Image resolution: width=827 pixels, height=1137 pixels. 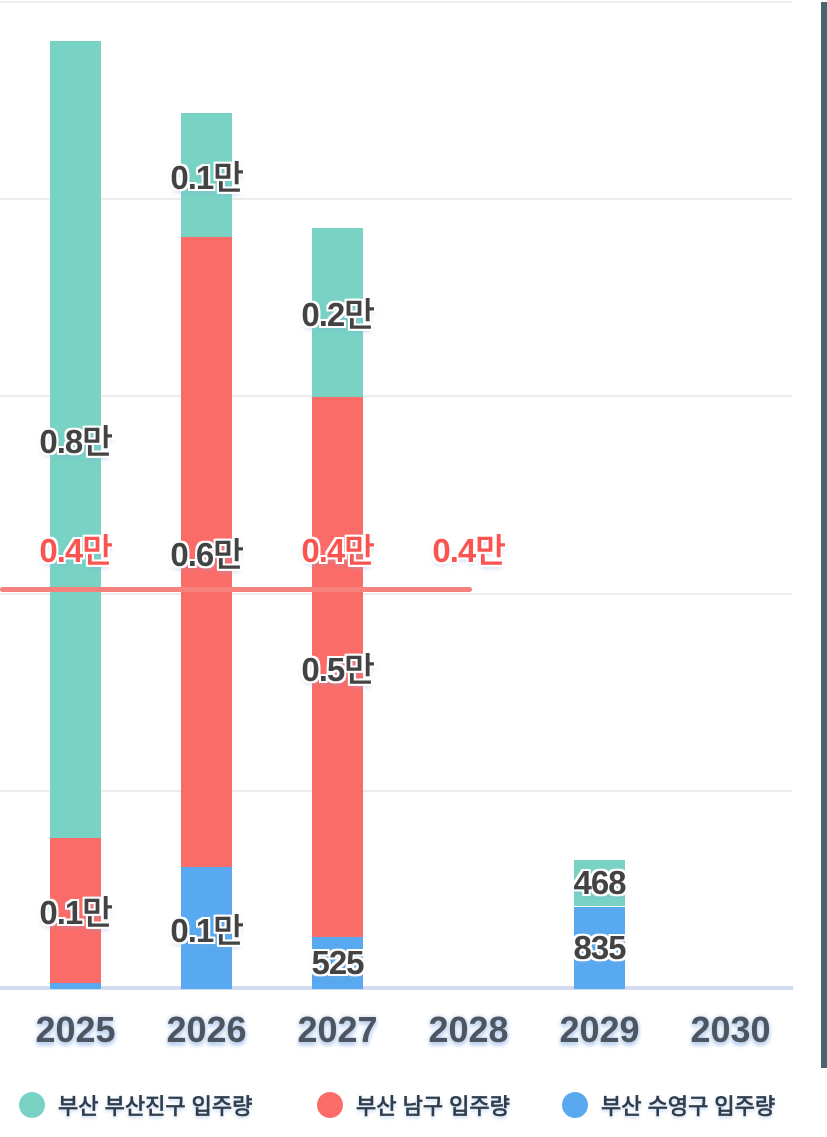 I want to click on x-axis-label: 2027, so click(x=337, y=1029).